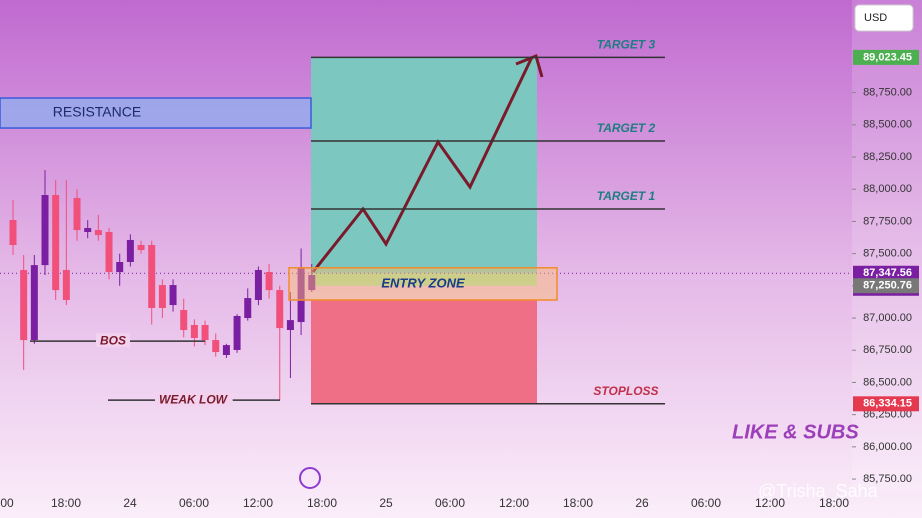 This screenshot has width=922, height=518. I want to click on profit-zone, so click(424, 165).